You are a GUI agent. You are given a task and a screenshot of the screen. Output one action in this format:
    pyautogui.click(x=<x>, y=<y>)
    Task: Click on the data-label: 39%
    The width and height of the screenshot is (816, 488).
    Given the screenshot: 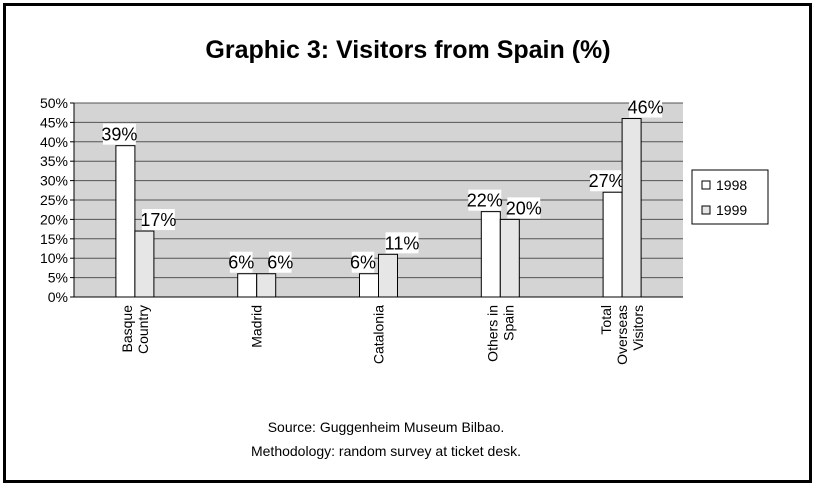 What is the action you would take?
    pyautogui.click(x=119, y=135)
    